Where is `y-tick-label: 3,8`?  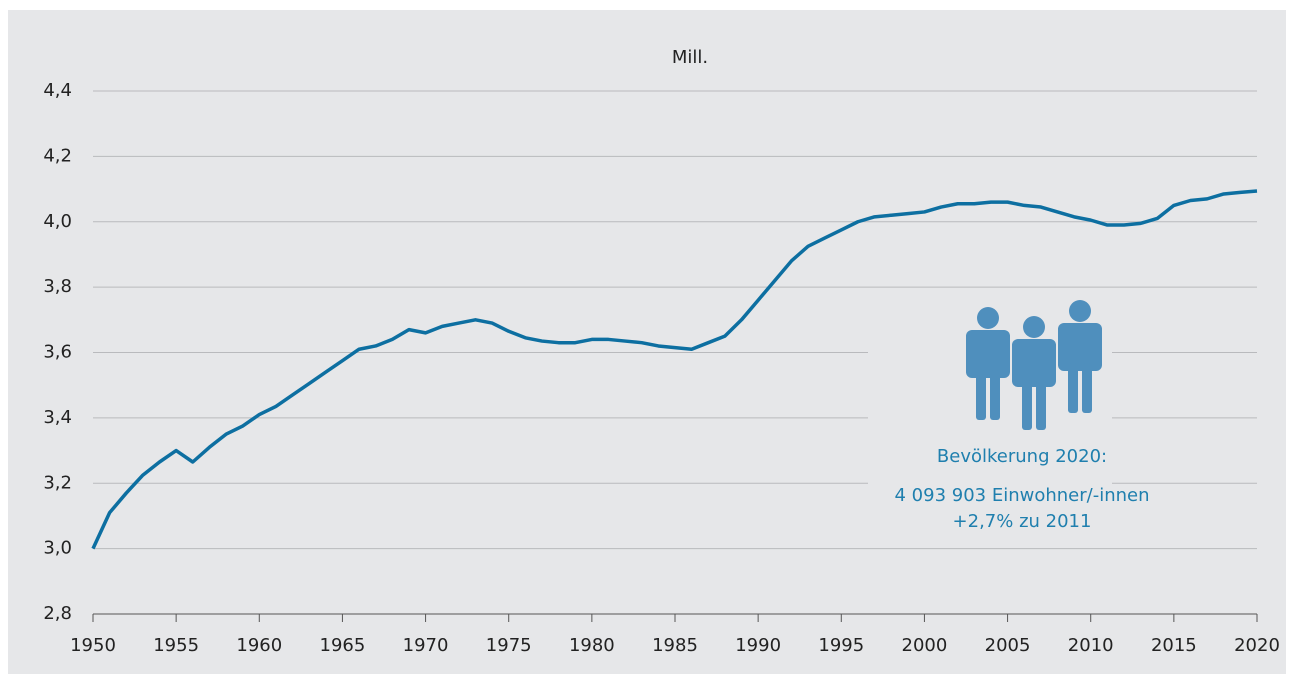 y-tick-label: 3,8 is located at coordinates (57, 286).